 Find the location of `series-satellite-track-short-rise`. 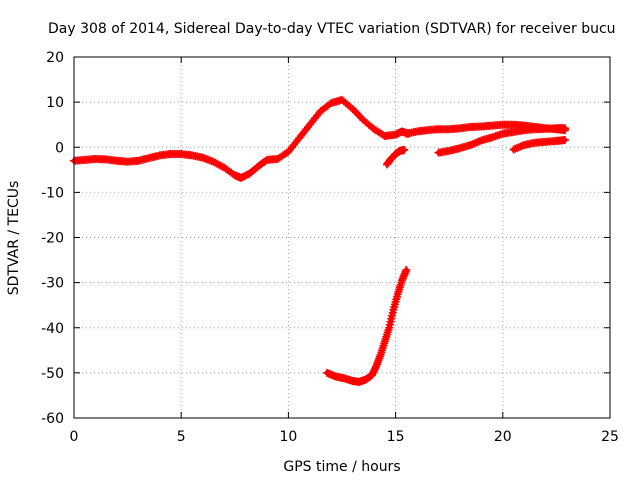

series-satellite-track-short-rise is located at coordinates (396, 157).